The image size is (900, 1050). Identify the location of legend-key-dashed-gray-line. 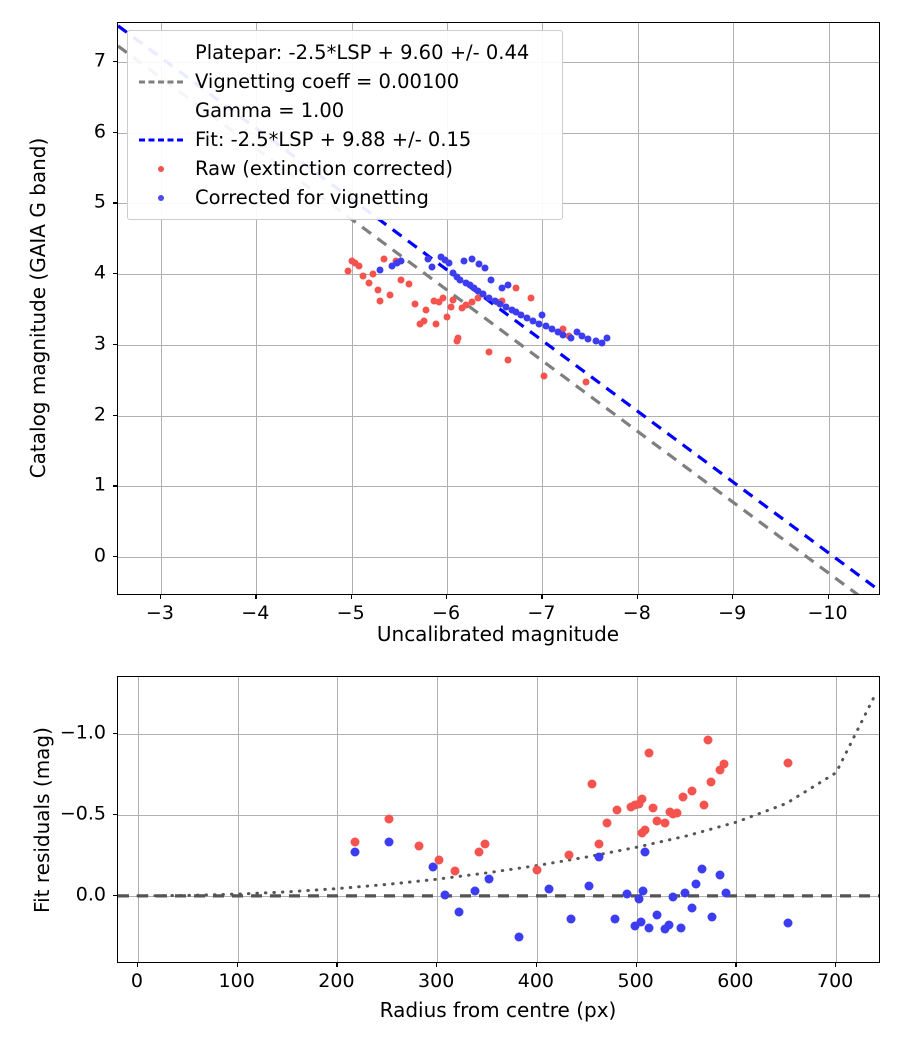
(161, 82).